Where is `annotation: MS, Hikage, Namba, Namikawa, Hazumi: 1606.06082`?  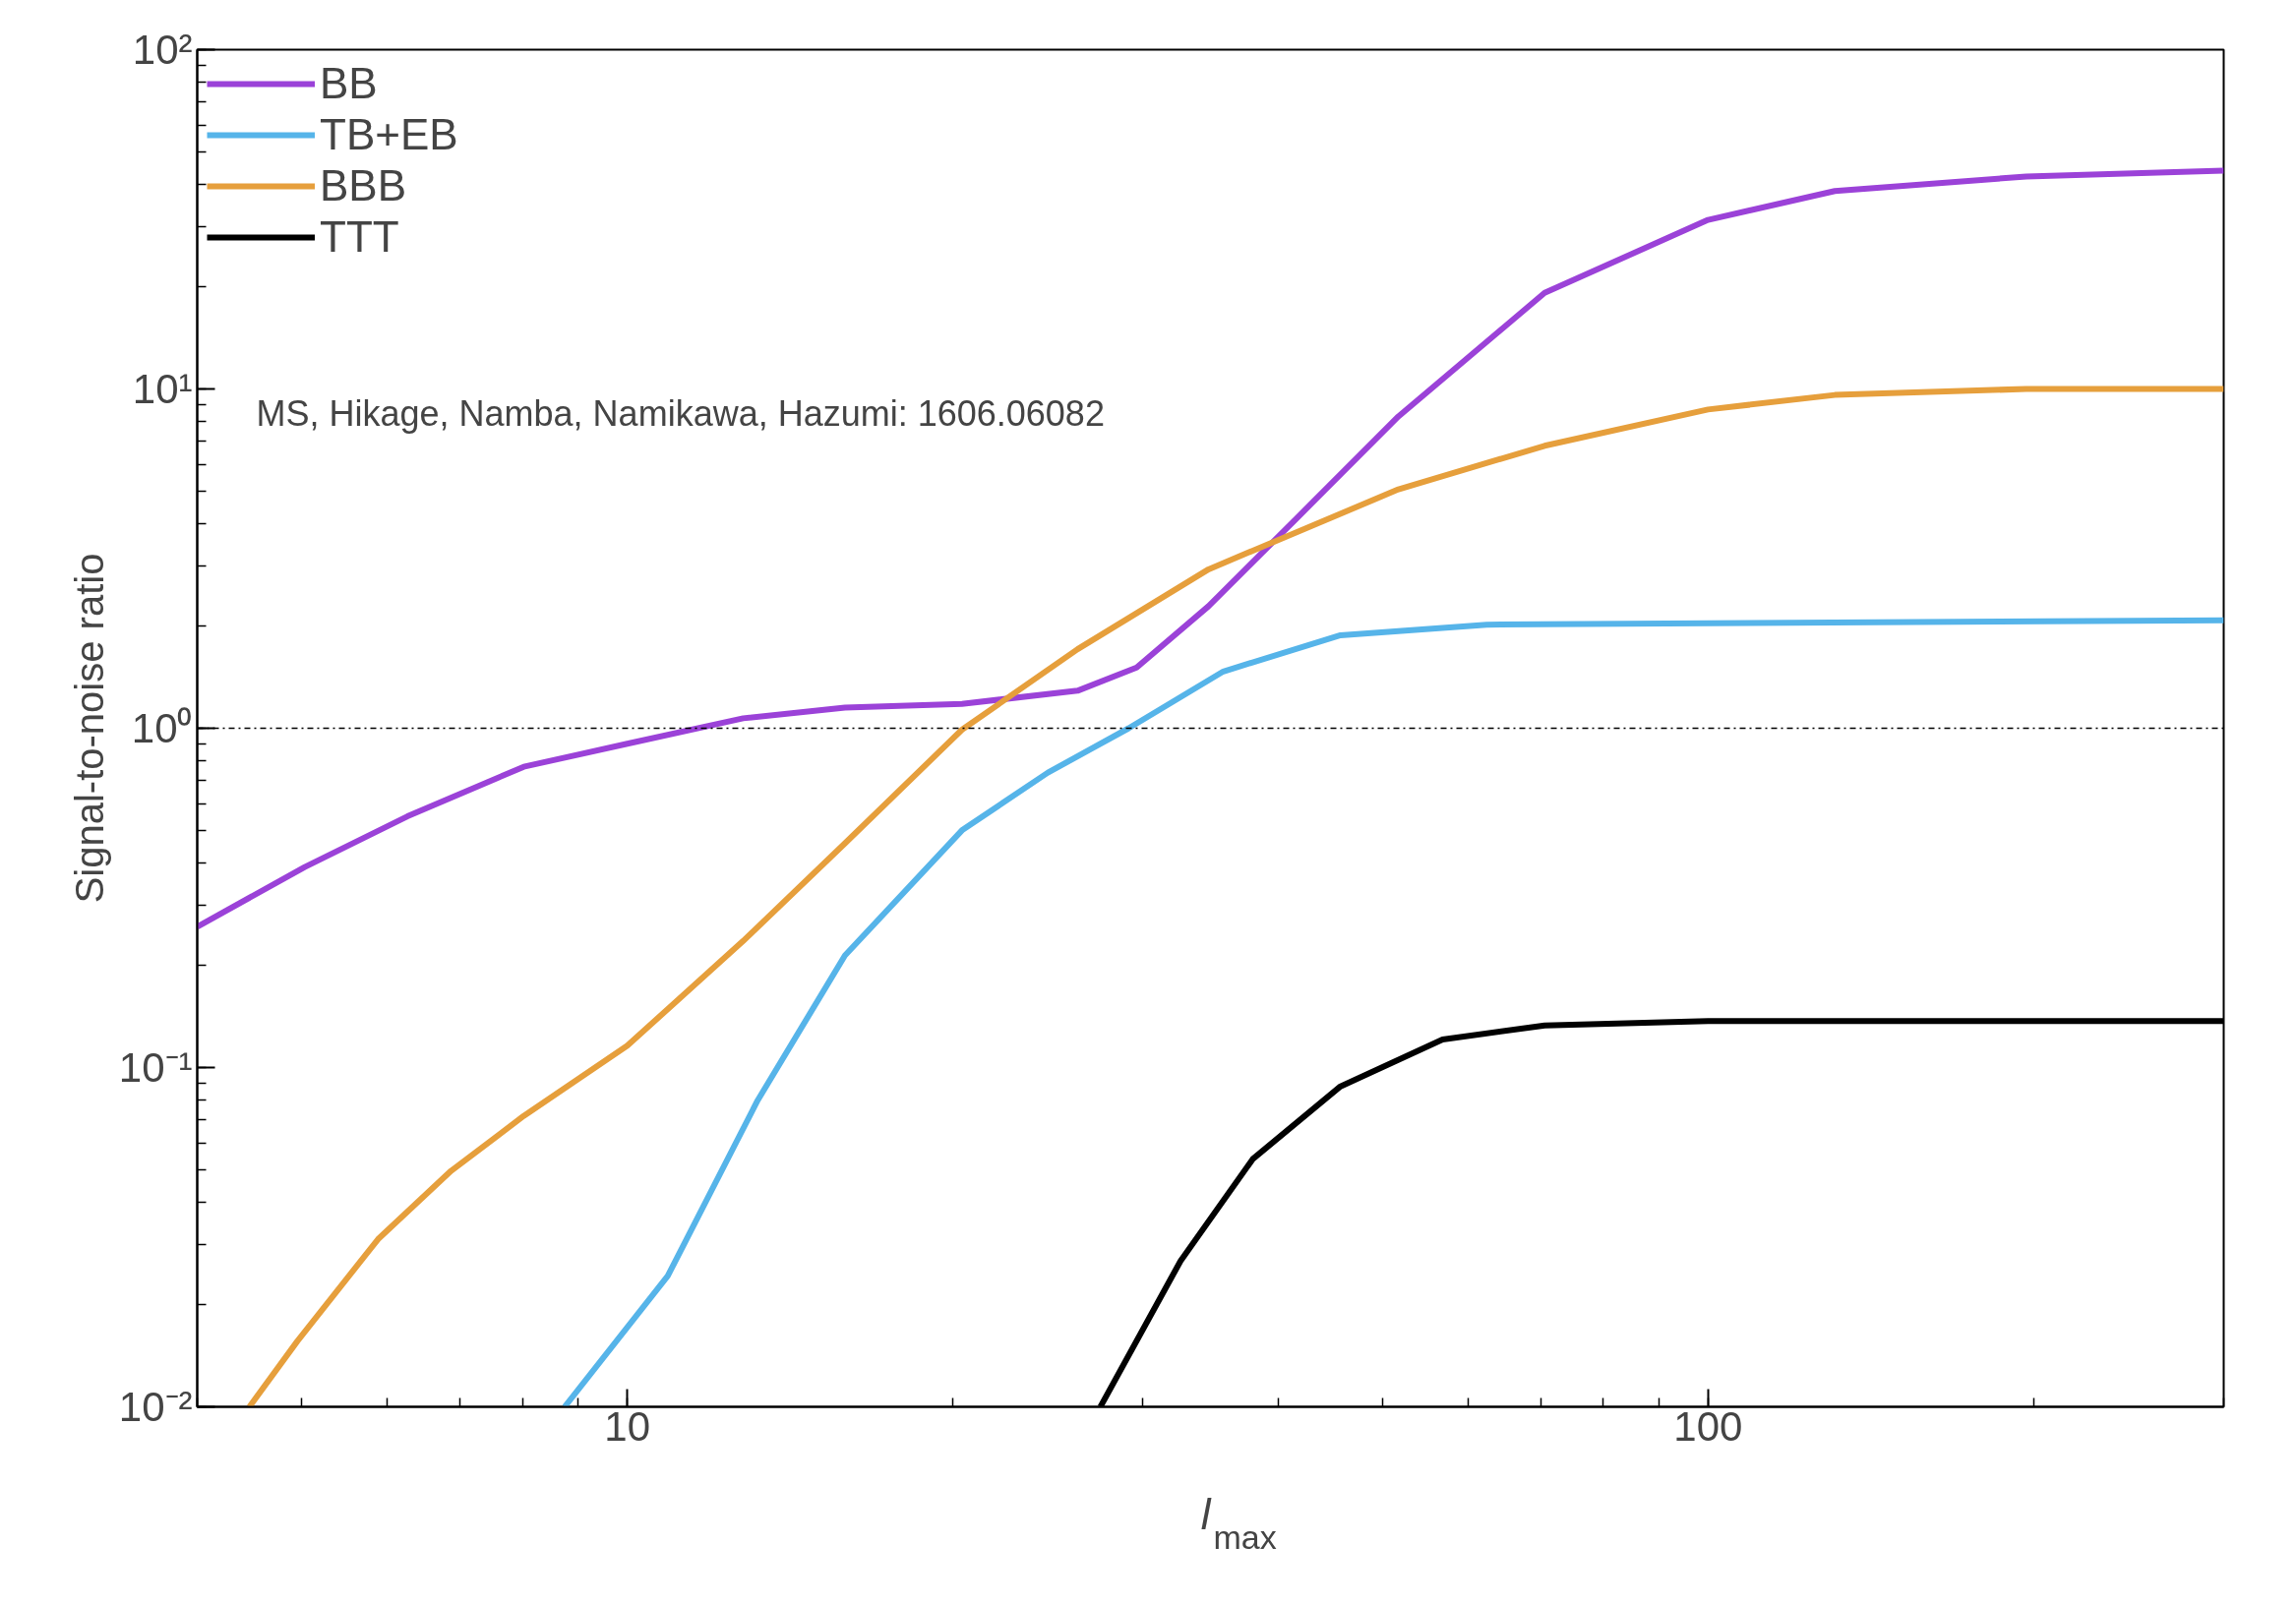 annotation: MS, Hikage, Namba, Namikawa, Hazumi: 1606.06082 is located at coordinates (680, 413).